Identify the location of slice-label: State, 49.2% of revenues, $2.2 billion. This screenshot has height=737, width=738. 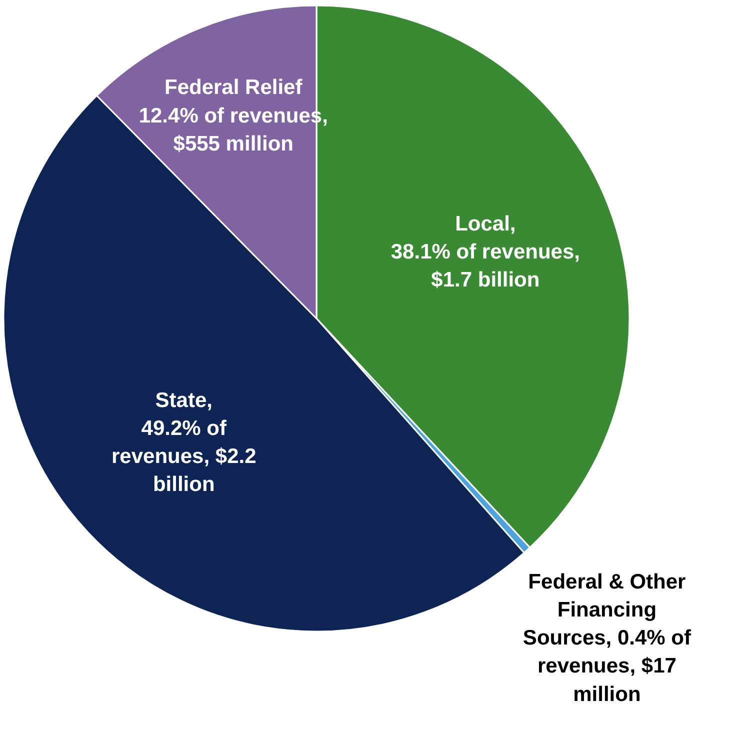
(183, 442).